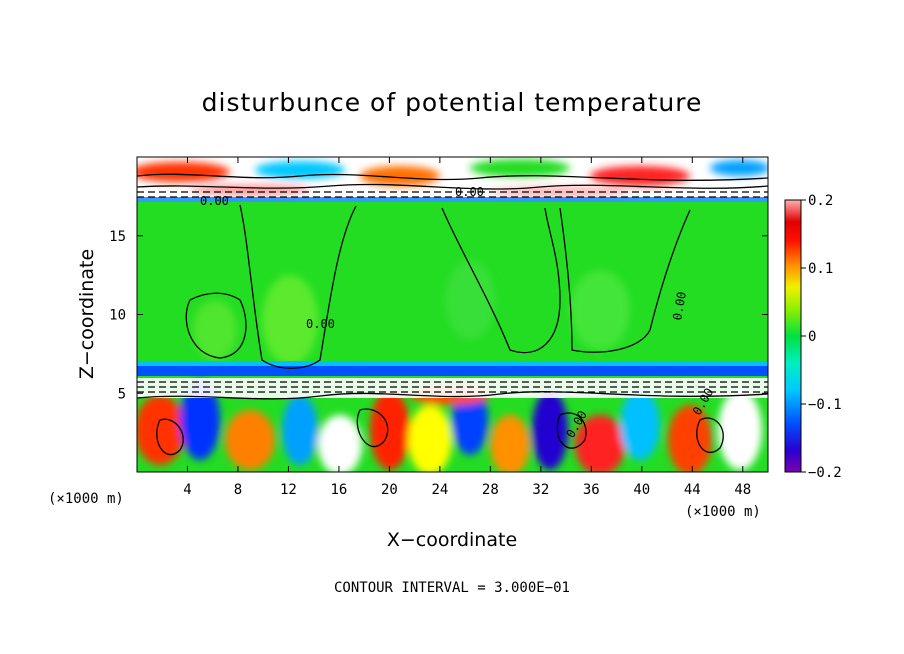 The height and width of the screenshot is (654, 904). What do you see at coordinates (825, 405) in the screenshot?
I see `colorbar-tick-label: −0.1` at bounding box center [825, 405].